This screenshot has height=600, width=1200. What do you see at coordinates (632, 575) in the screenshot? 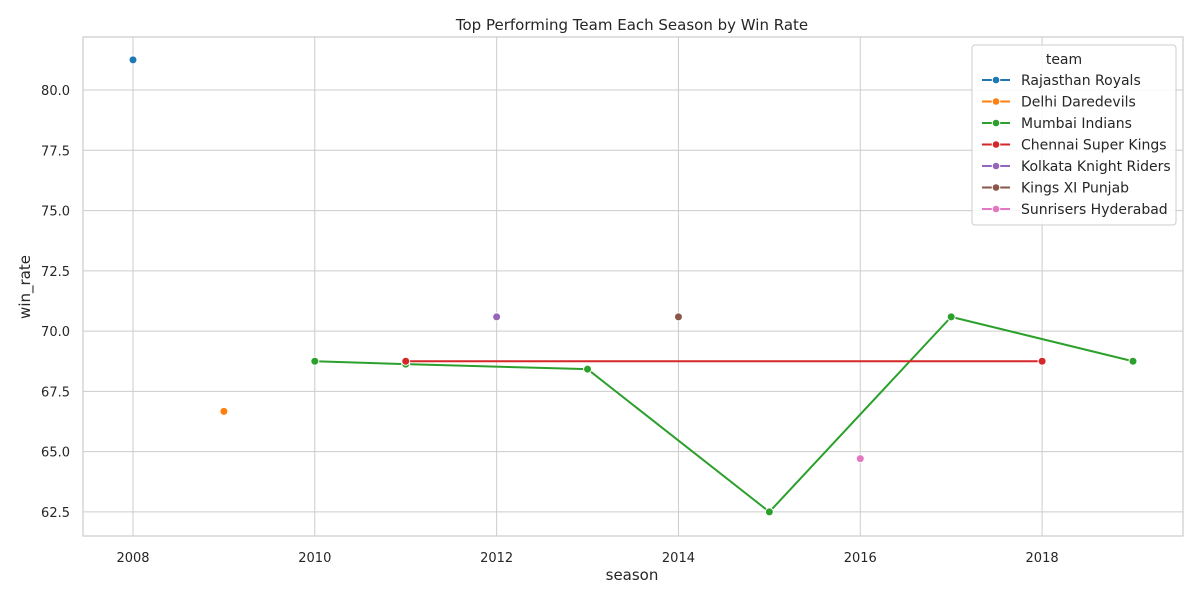
I see `x-axis-label: season` at bounding box center [632, 575].